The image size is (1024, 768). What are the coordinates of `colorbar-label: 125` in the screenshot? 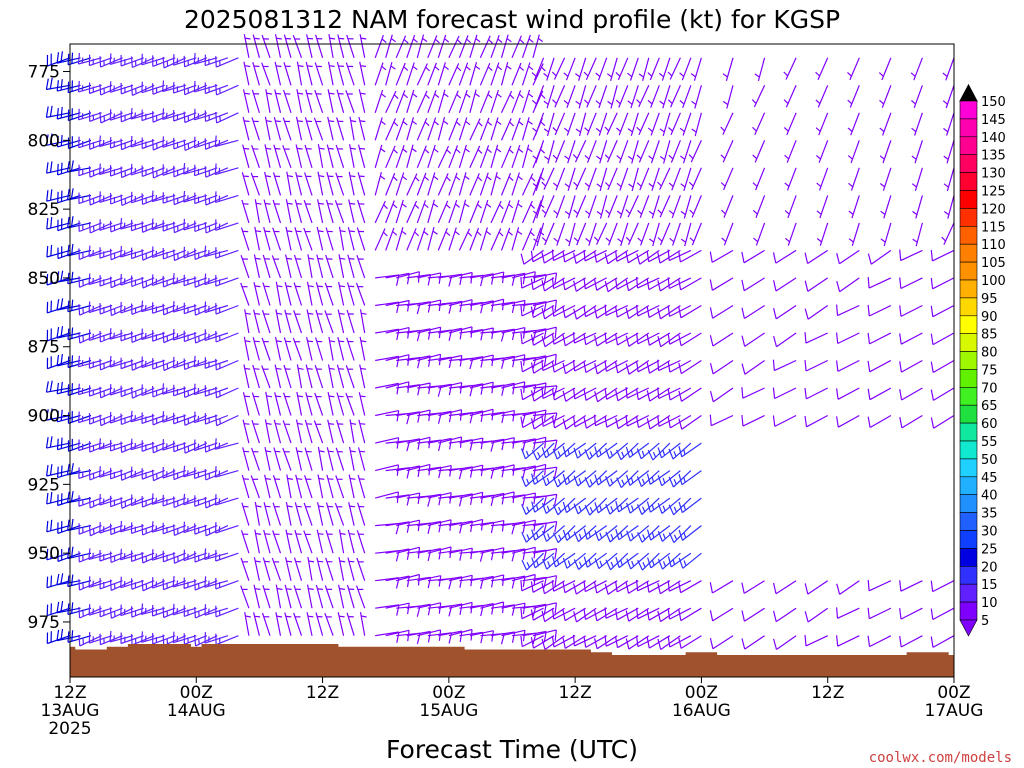 It's located at (993, 192).